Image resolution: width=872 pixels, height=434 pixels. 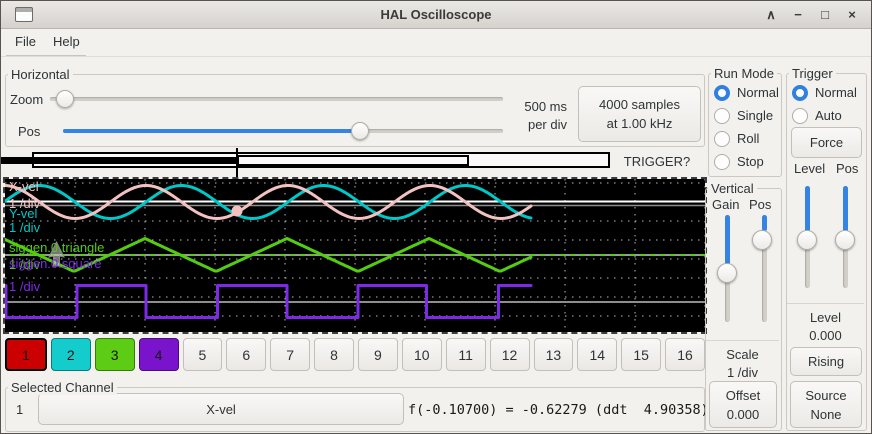 I want to click on trigger-option-auto: Auto, so click(x=817, y=115).